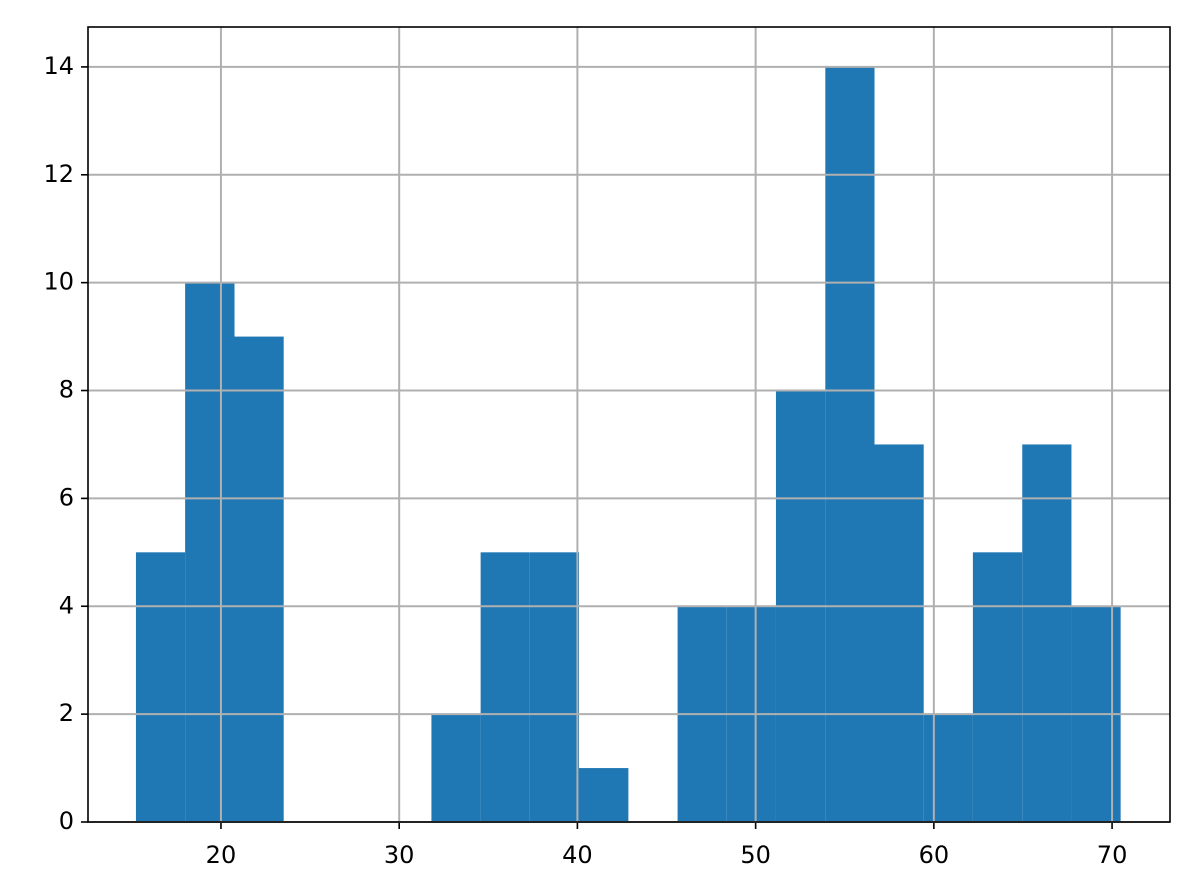 Image resolution: width=1200 pixels, height=896 pixels. Describe the element at coordinates (66, 605) in the screenshot. I see `y-tick-label: 4` at that location.